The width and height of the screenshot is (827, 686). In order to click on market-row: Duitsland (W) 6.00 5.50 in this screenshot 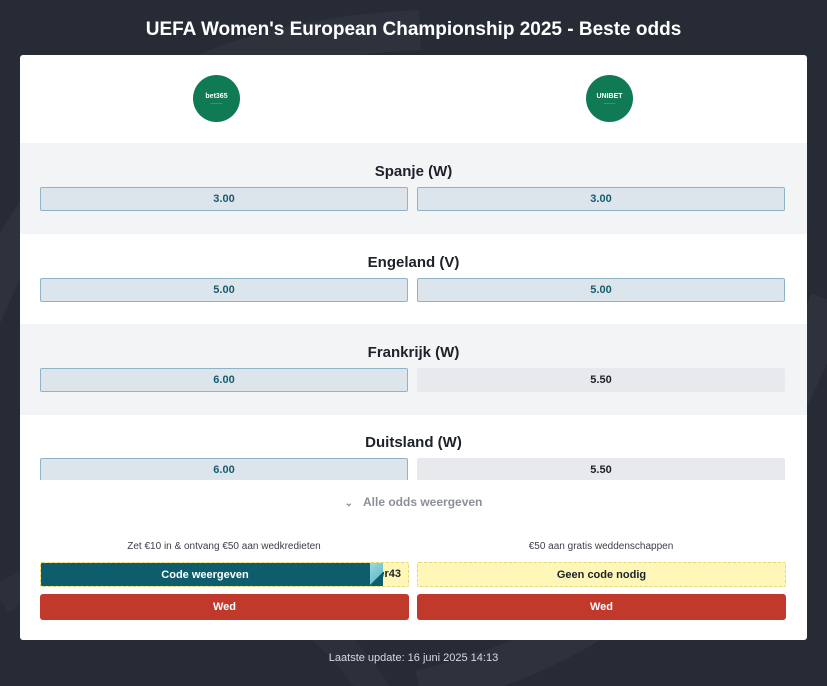, I will do `click(413, 447)`.